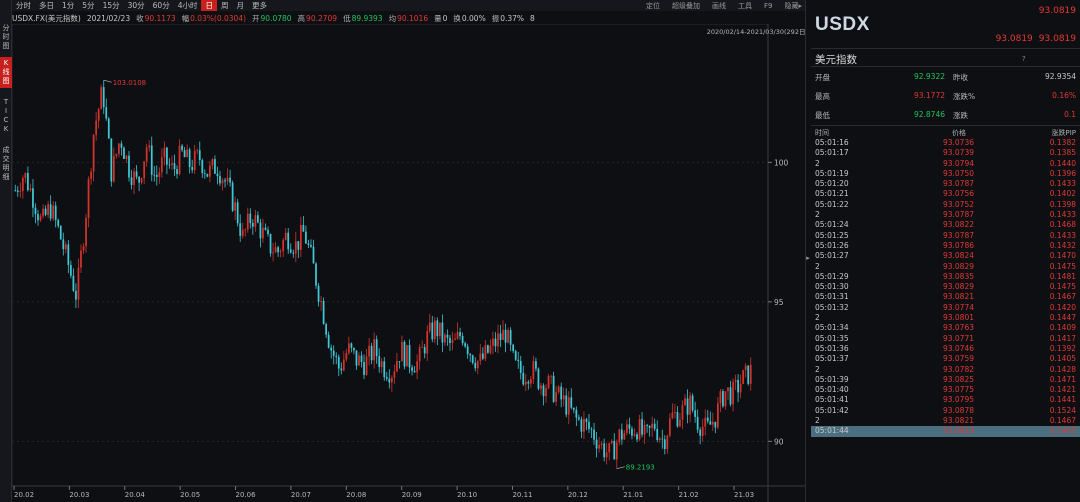 This screenshot has height=502, width=1080. I want to click on left-nav-item: T I C K, so click(6, 115).